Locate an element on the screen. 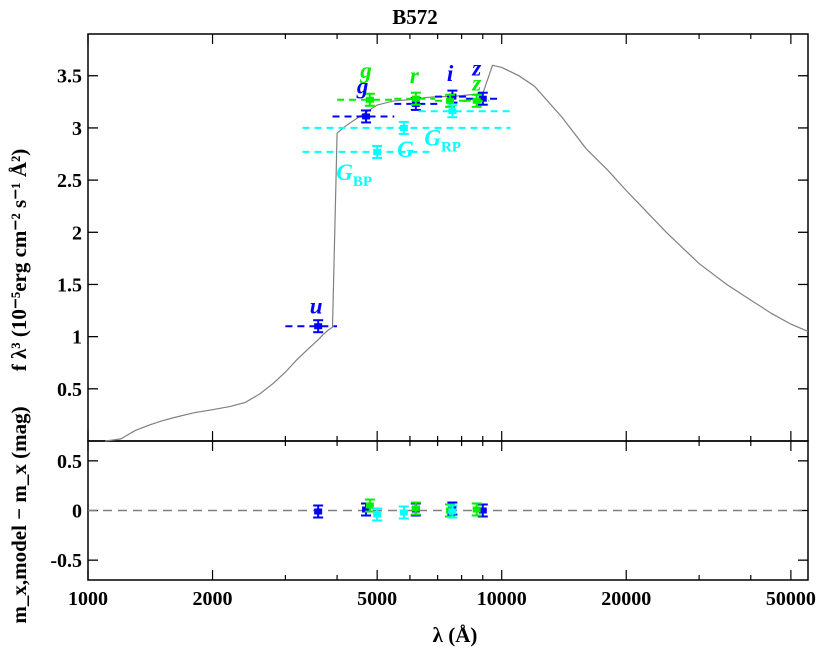 The height and width of the screenshot is (649, 830). band-label-r: r is located at coordinates (415, 75).